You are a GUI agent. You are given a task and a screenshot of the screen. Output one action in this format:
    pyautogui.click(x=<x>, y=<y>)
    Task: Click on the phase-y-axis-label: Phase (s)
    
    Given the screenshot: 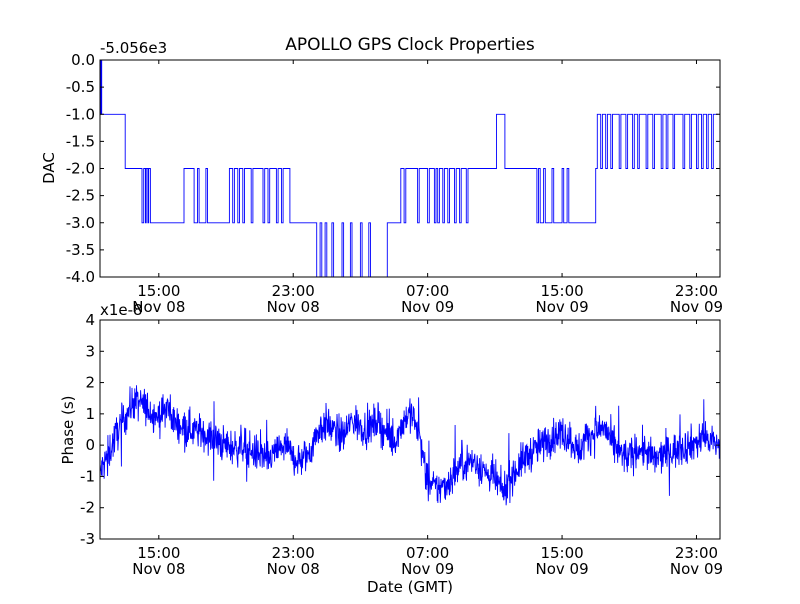 What is the action you would take?
    pyautogui.click(x=68, y=429)
    